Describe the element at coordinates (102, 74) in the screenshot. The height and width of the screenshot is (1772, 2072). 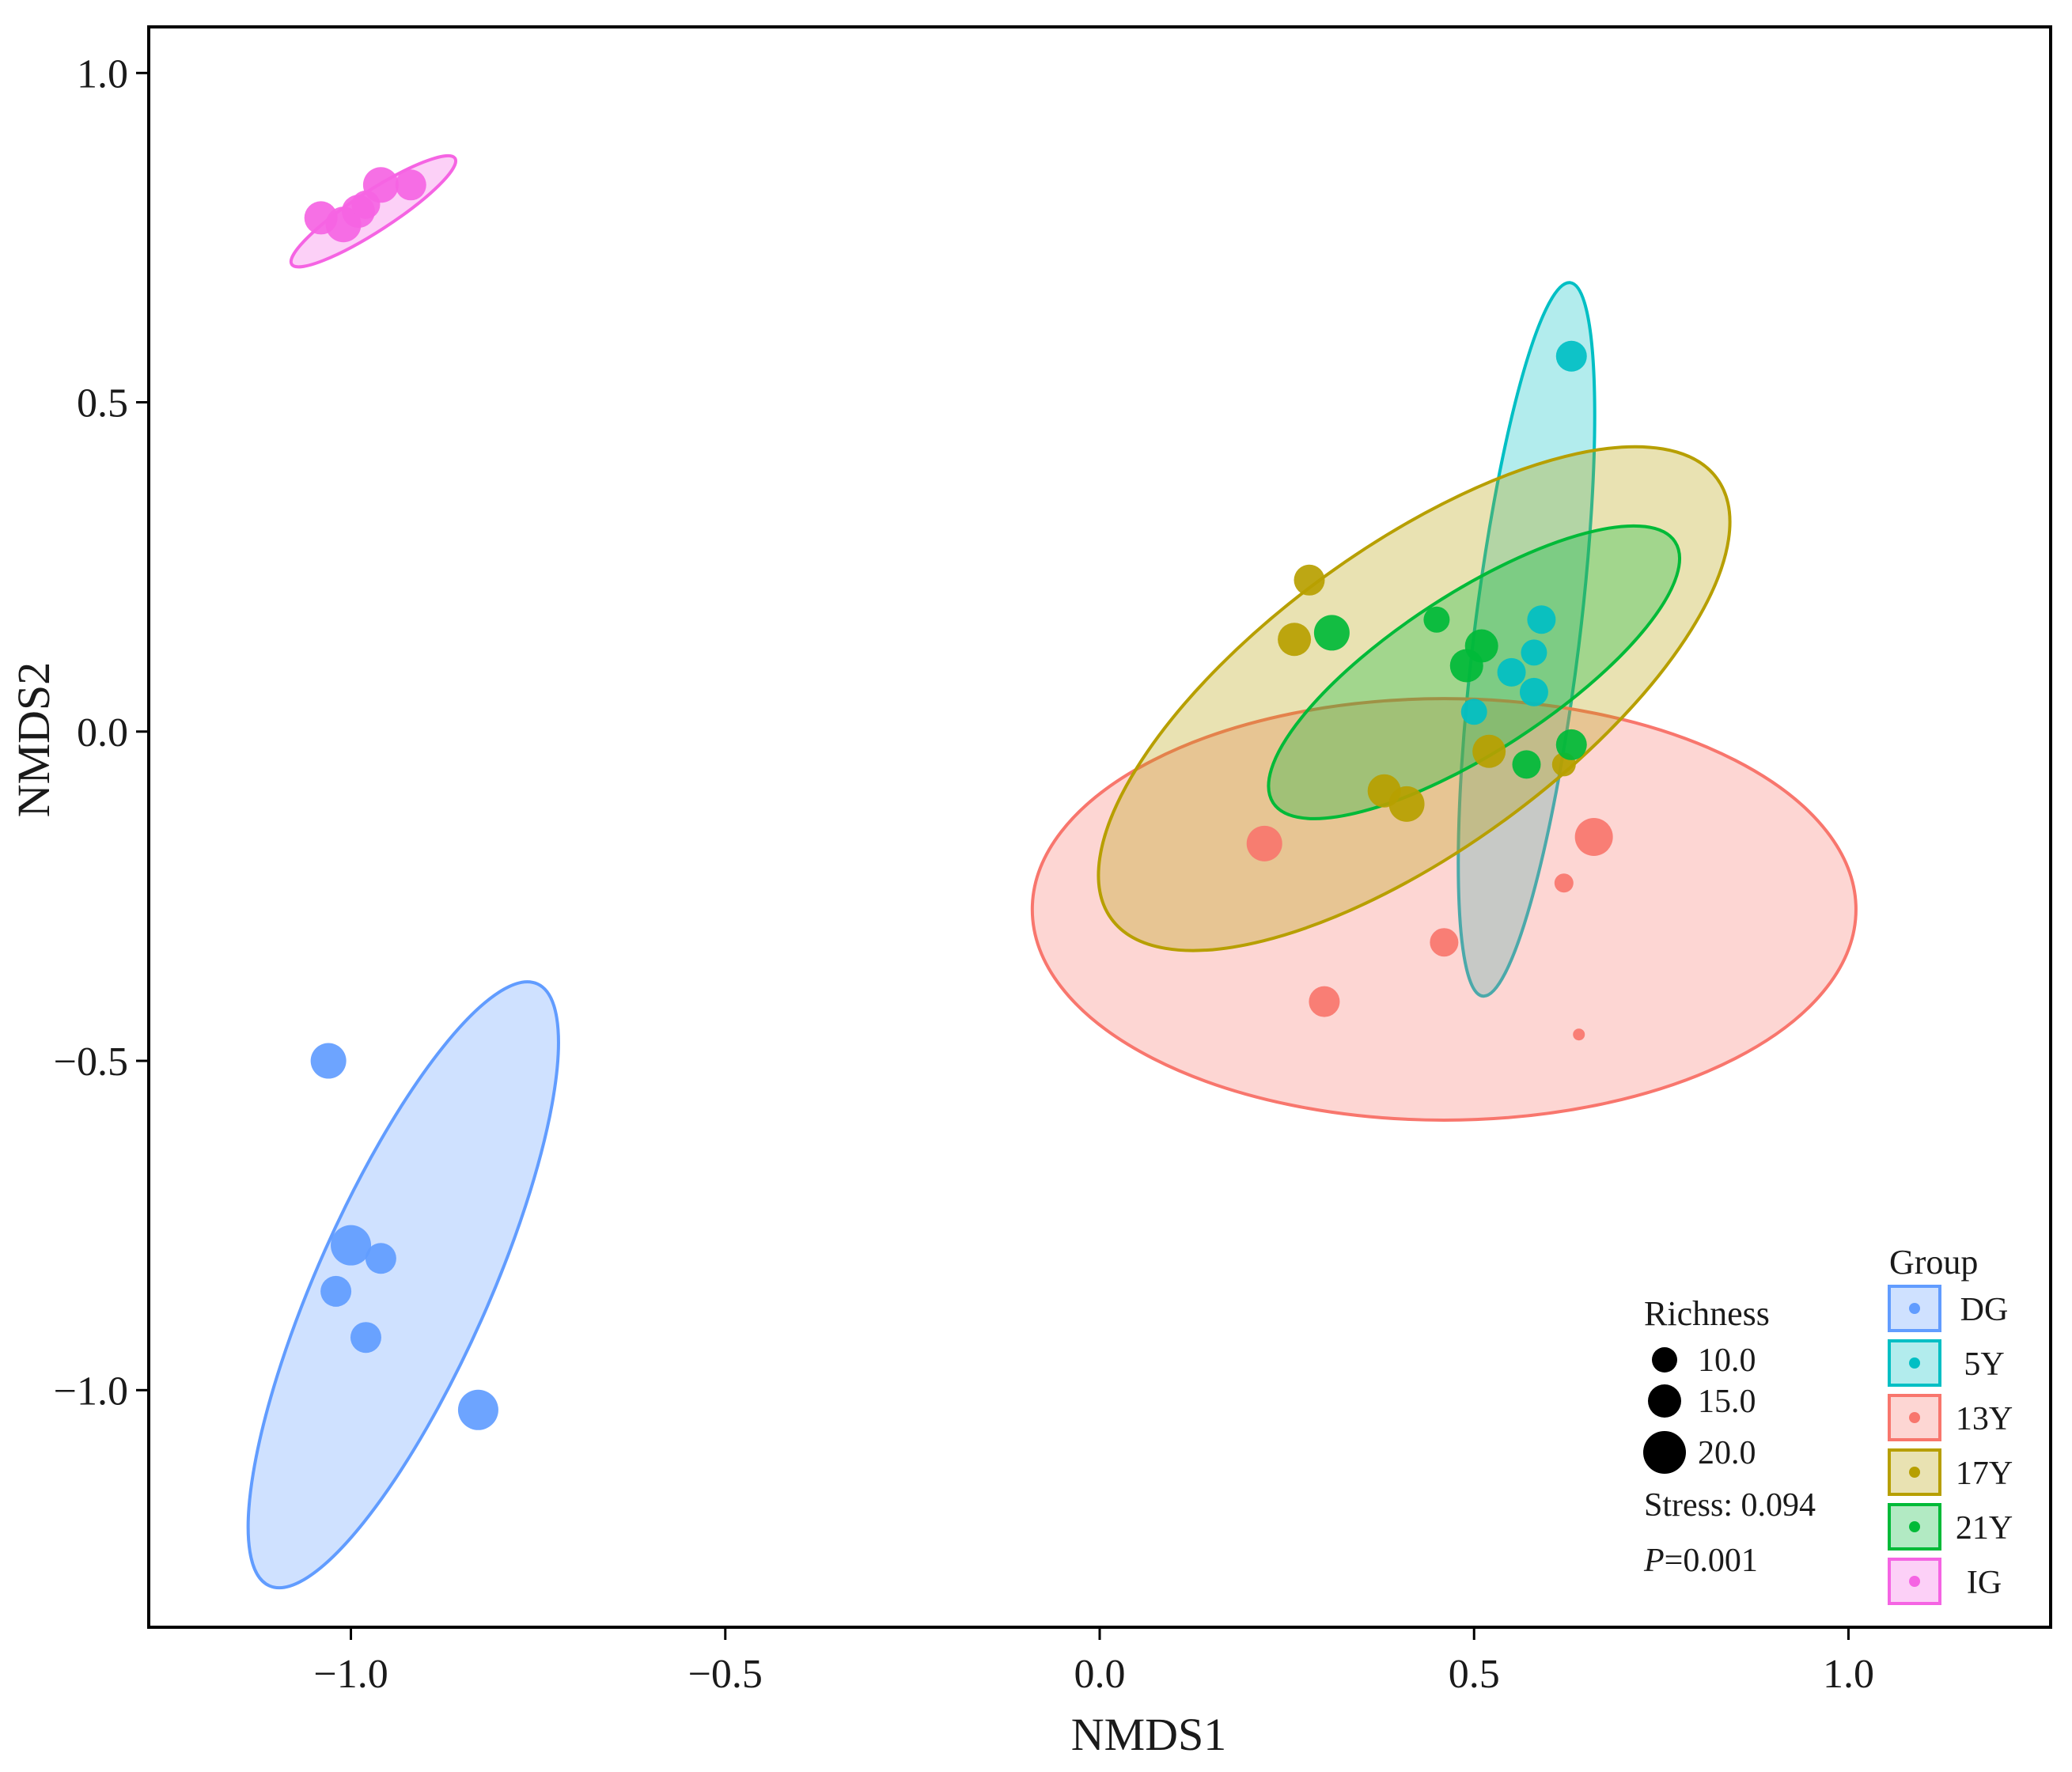
I see `y-tick-label: 1.0` at that location.